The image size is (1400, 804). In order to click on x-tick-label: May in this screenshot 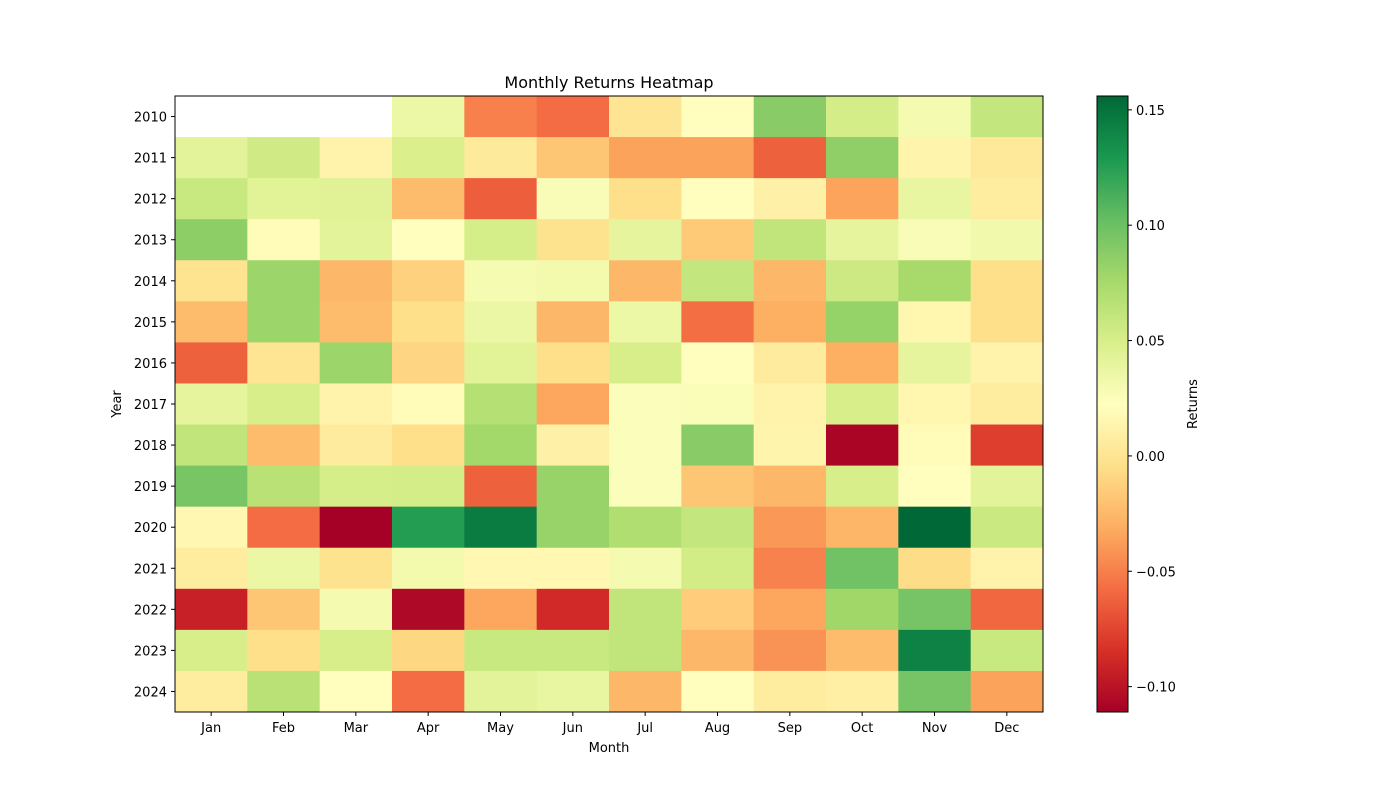, I will do `click(500, 728)`.